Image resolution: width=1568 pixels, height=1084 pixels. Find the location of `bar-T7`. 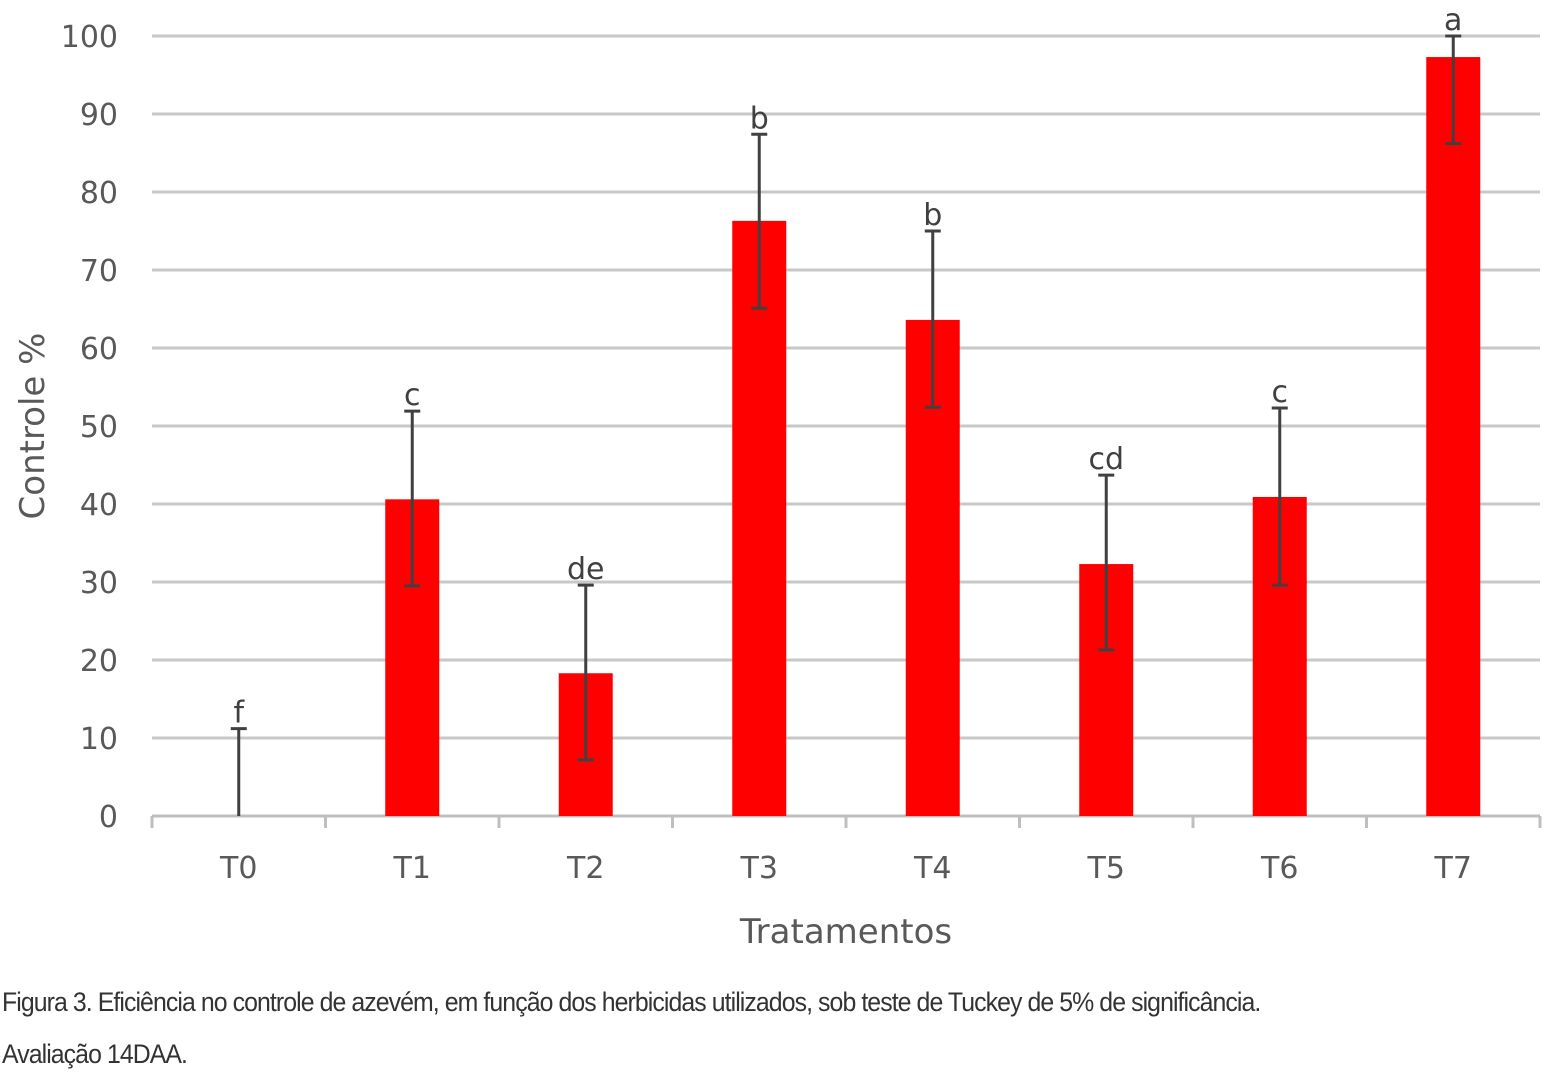

bar-T7 is located at coordinates (1453, 437).